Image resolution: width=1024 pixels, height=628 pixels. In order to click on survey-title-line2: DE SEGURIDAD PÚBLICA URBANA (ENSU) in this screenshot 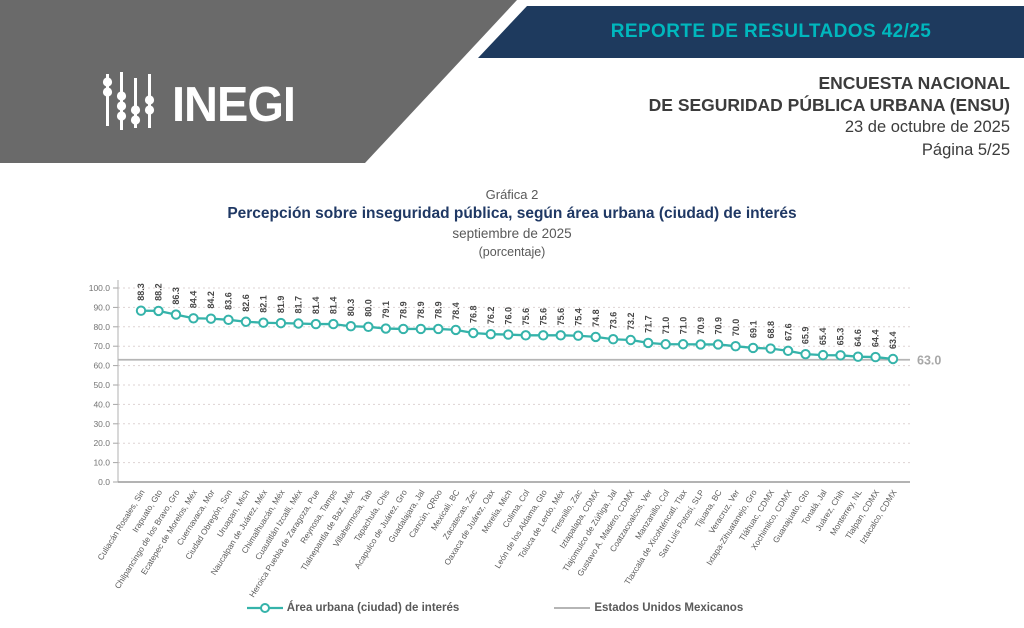, I will do `click(829, 105)`.